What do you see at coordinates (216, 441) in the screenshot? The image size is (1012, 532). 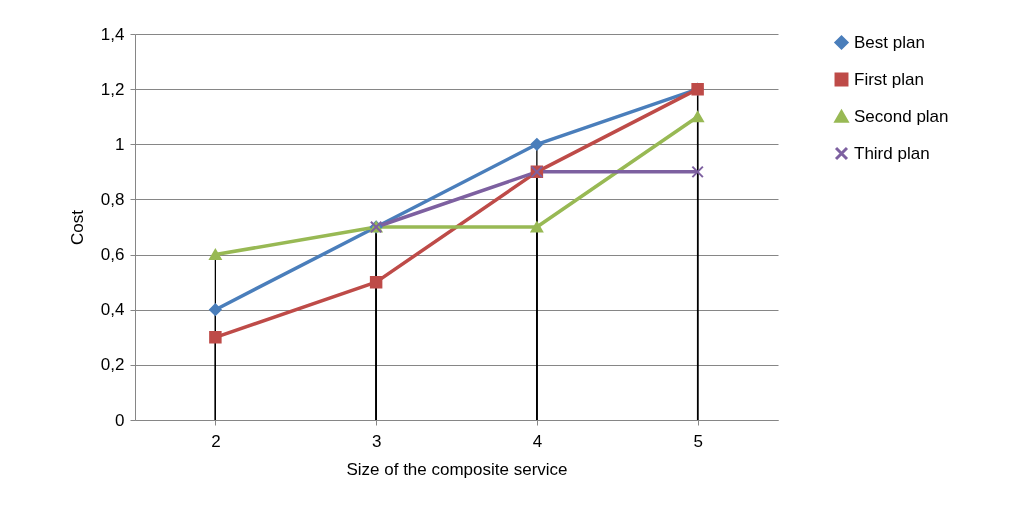 I see `x-tick-label: 2` at bounding box center [216, 441].